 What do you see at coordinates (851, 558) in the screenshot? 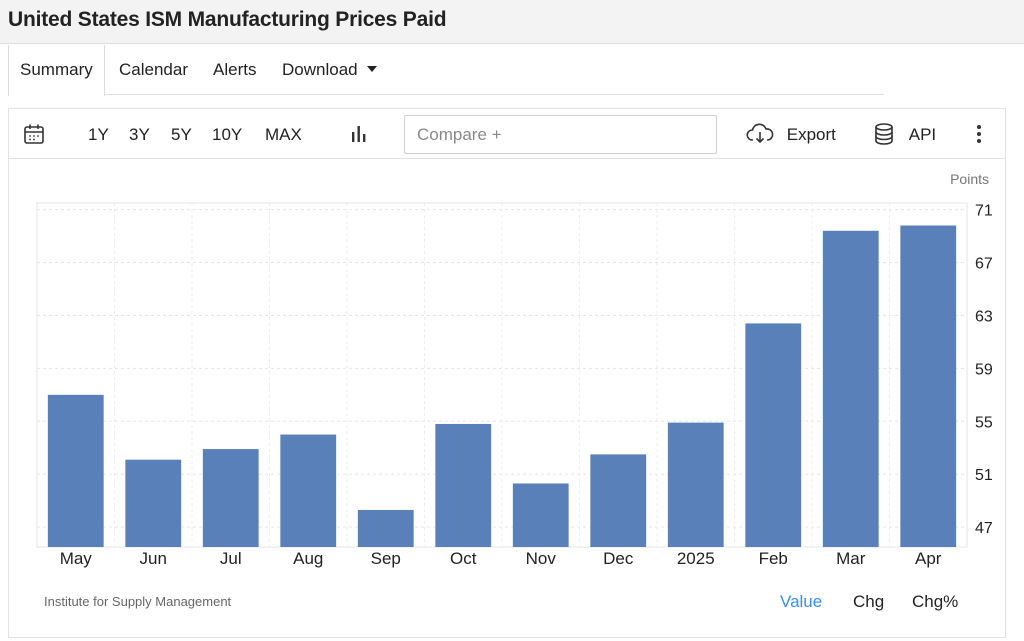
I see `x-tick-label: Mar` at bounding box center [851, 558].